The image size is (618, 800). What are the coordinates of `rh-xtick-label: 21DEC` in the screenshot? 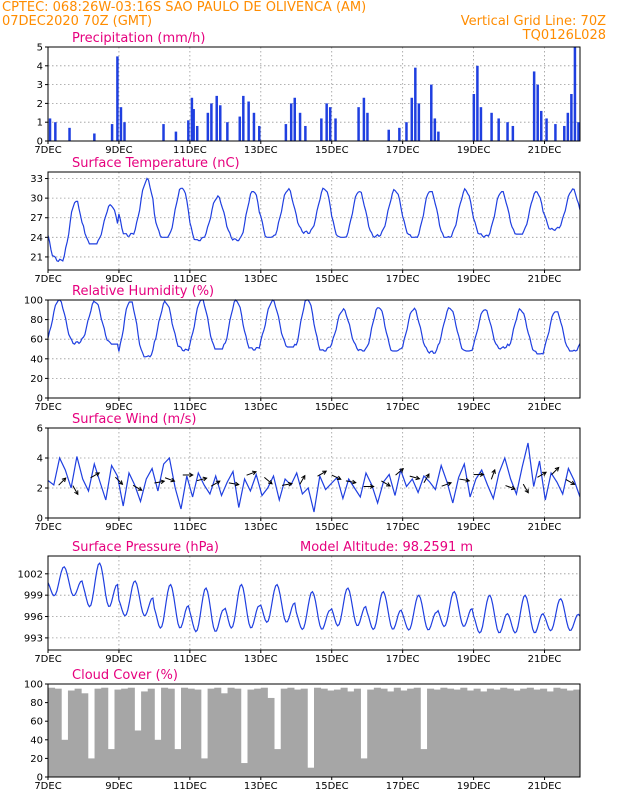 It's located at (545, 407).